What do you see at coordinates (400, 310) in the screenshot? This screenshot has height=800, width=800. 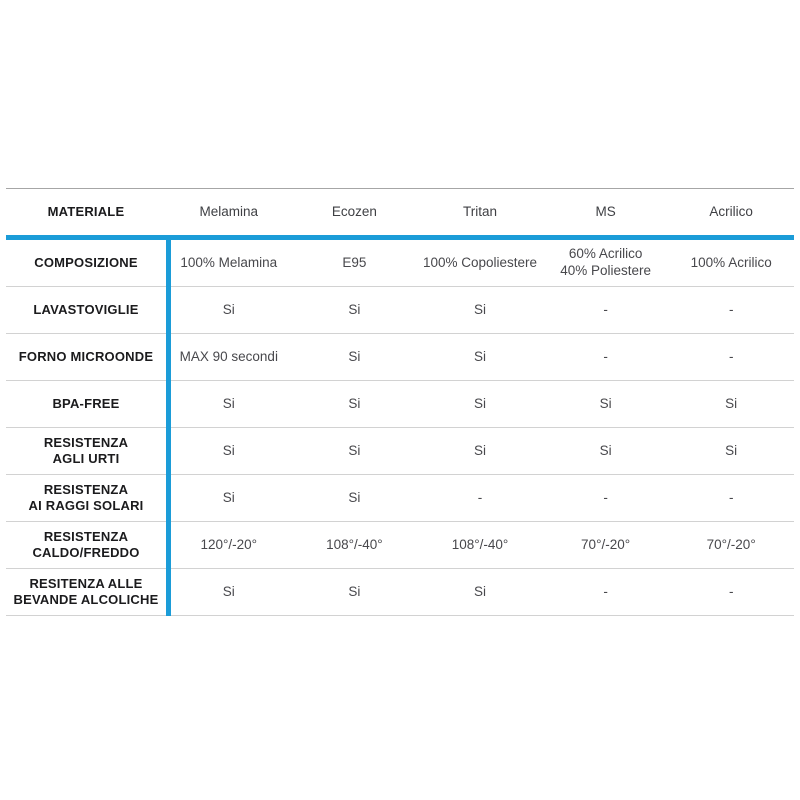 I see `table-row-lavastoviglie: LAVASTOVIGLIE Si Si Si - -` at bounding box center [400, 310].